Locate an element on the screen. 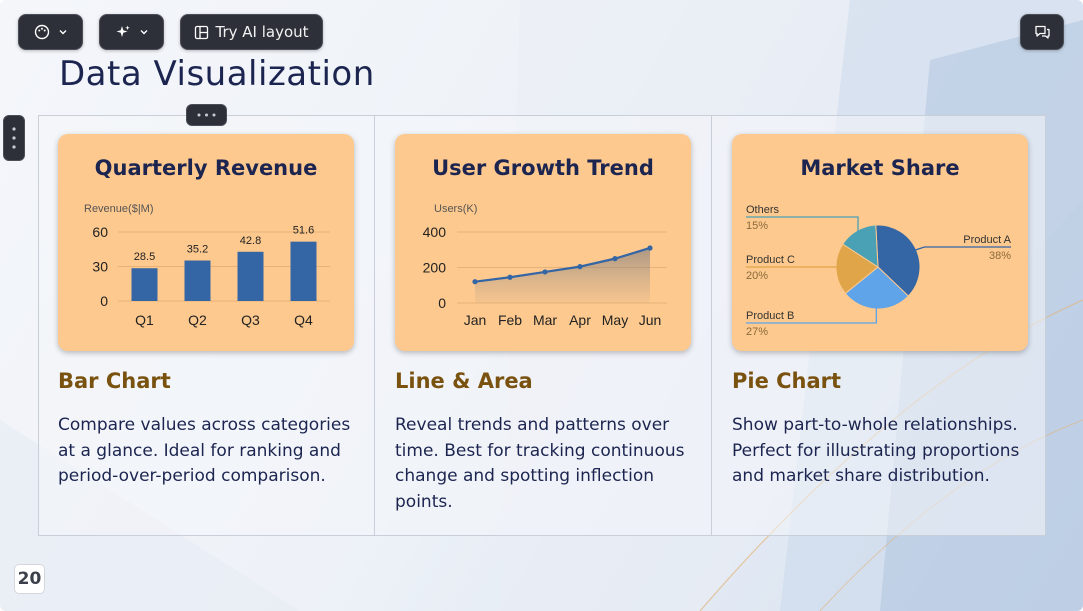 The width and height of the screenshot is (1083, 611). data-label: 42.8 is located at coordinates (250, 241).